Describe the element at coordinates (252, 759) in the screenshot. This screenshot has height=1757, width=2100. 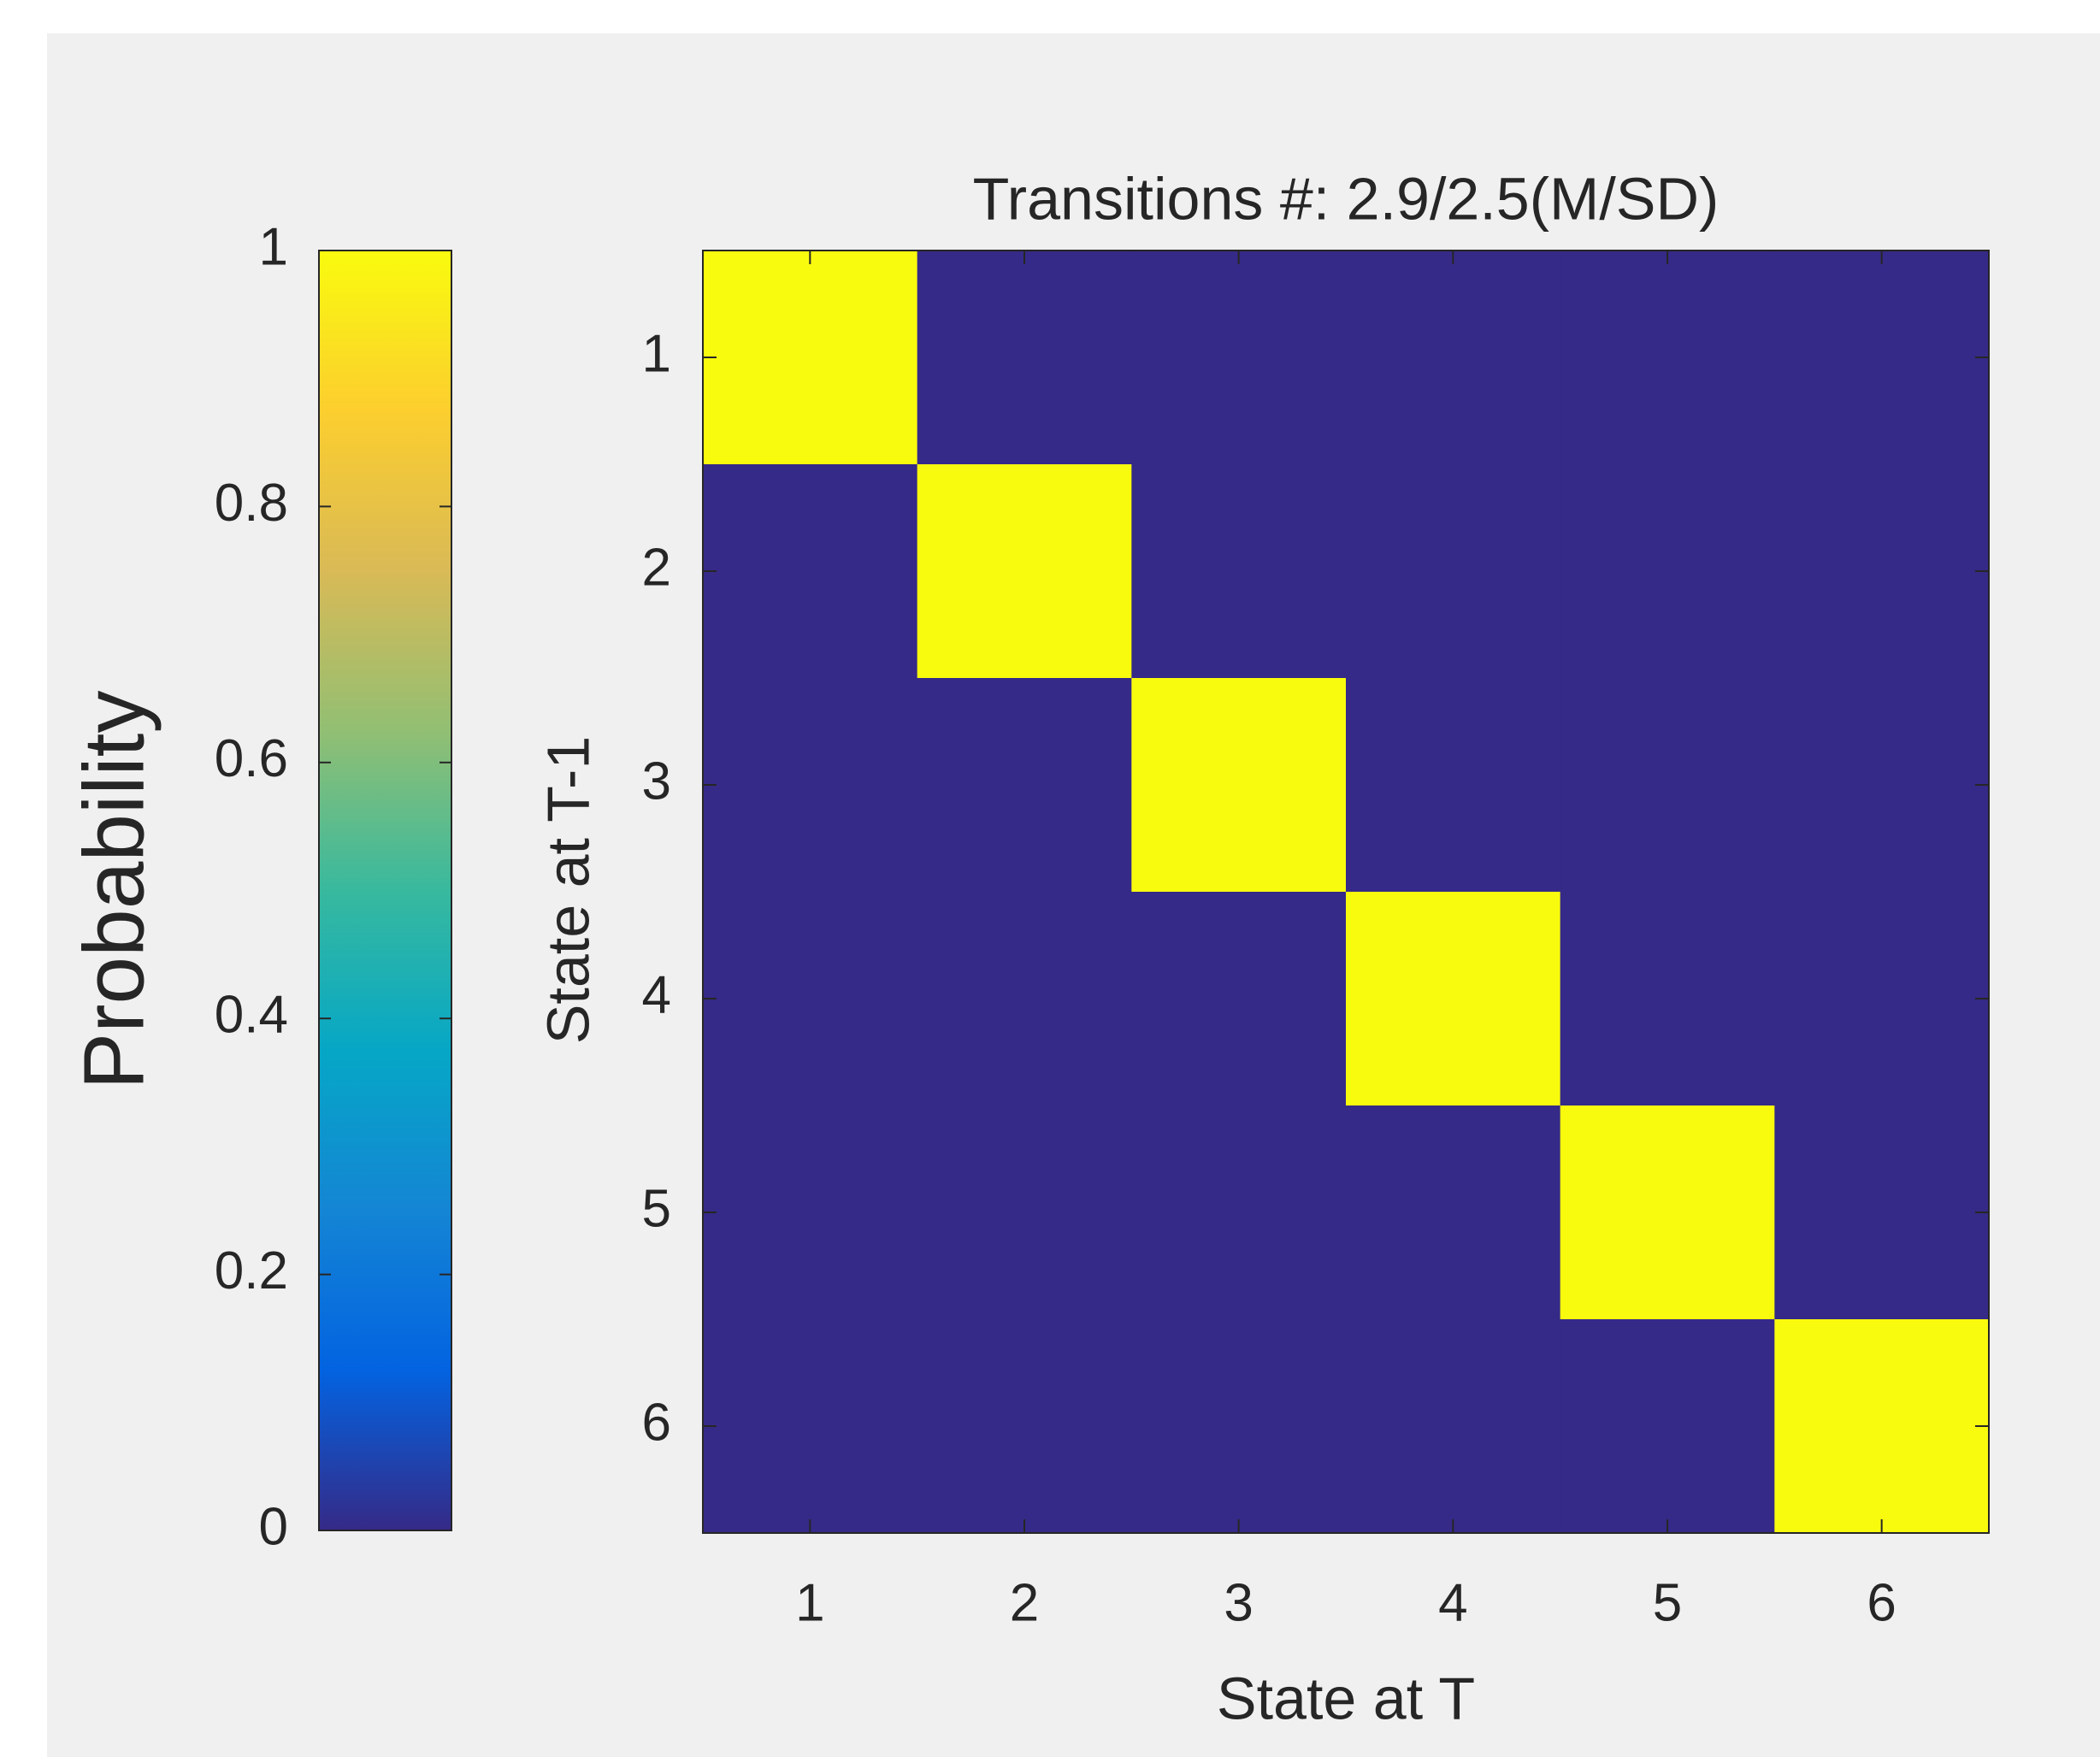
I see `colorbar-tick-label: 0.6` at that location.